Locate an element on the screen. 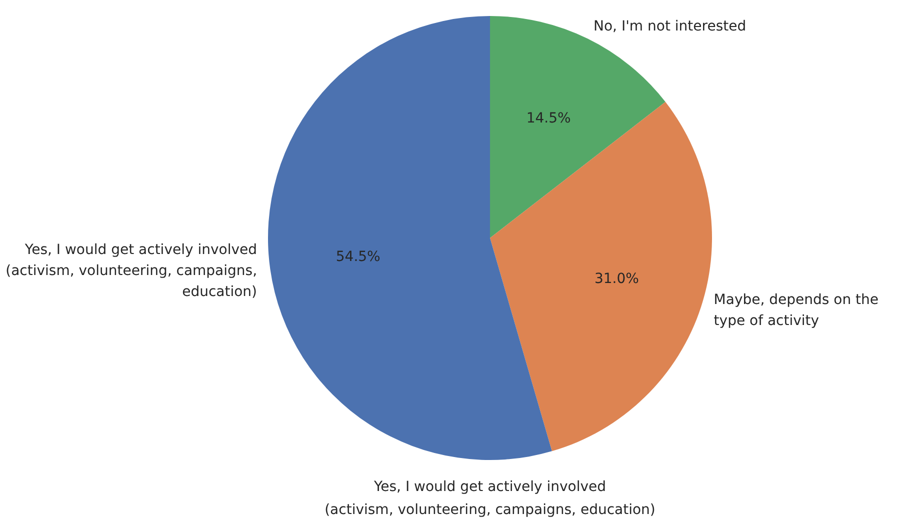 The width and height of the screenshot is (903, 522). data-label: 31.0% is located at coordinates (616, 279).